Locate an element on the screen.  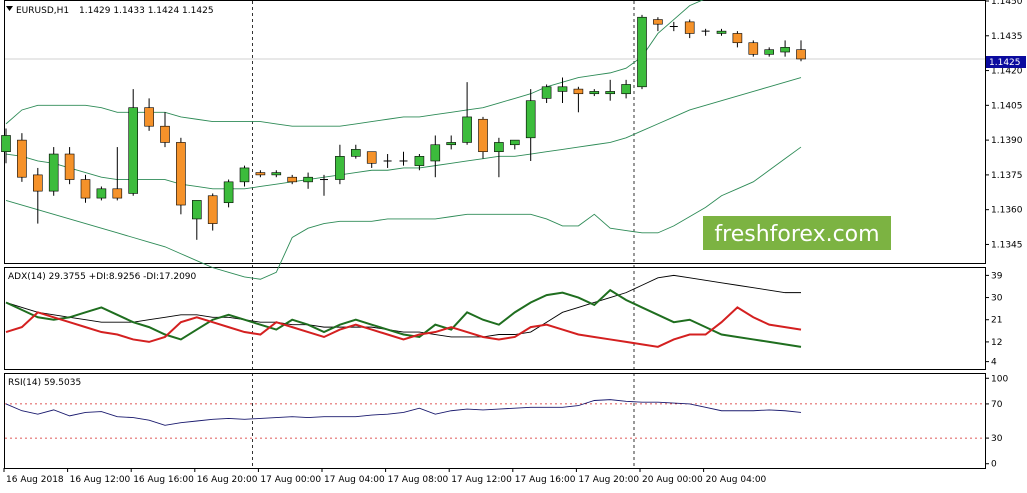
time-tick-label: 17 Aug 04:00 is located at coordinates (354, 480).